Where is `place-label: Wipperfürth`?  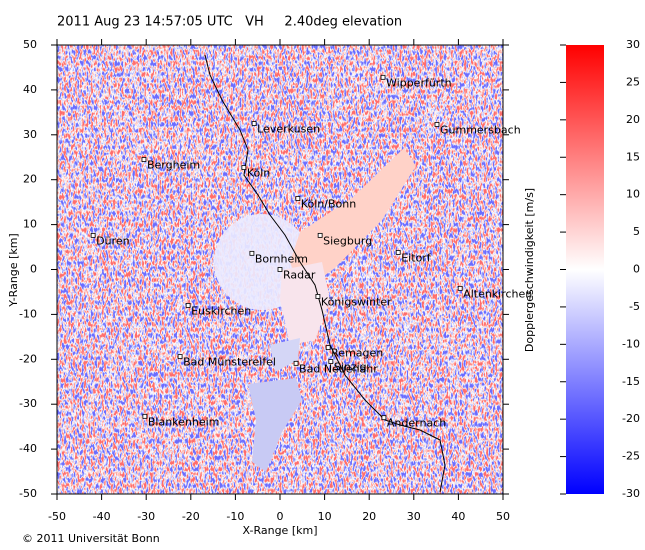
place-label: Wipperfürth is located at coordinates (419, 82).